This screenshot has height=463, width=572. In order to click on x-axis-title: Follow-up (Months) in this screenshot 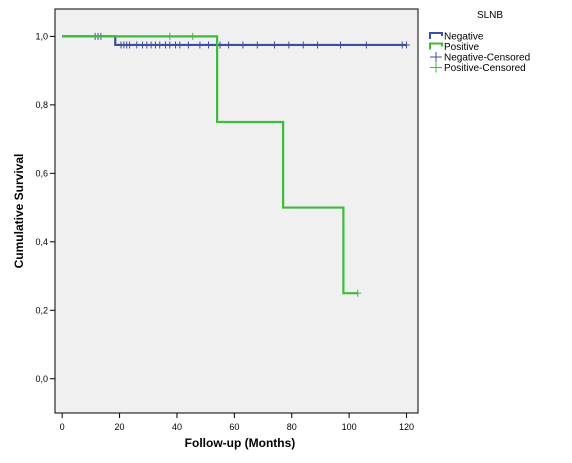, I will do `click(240, 443)`.